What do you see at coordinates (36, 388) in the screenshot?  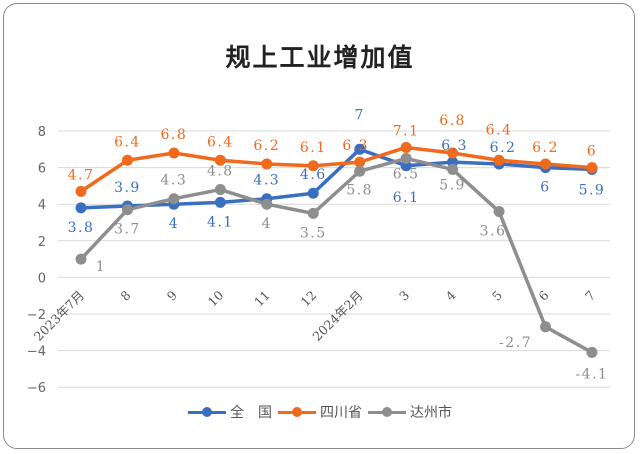 I see `y-tick-label: −6` at bounding box center [36, 388].